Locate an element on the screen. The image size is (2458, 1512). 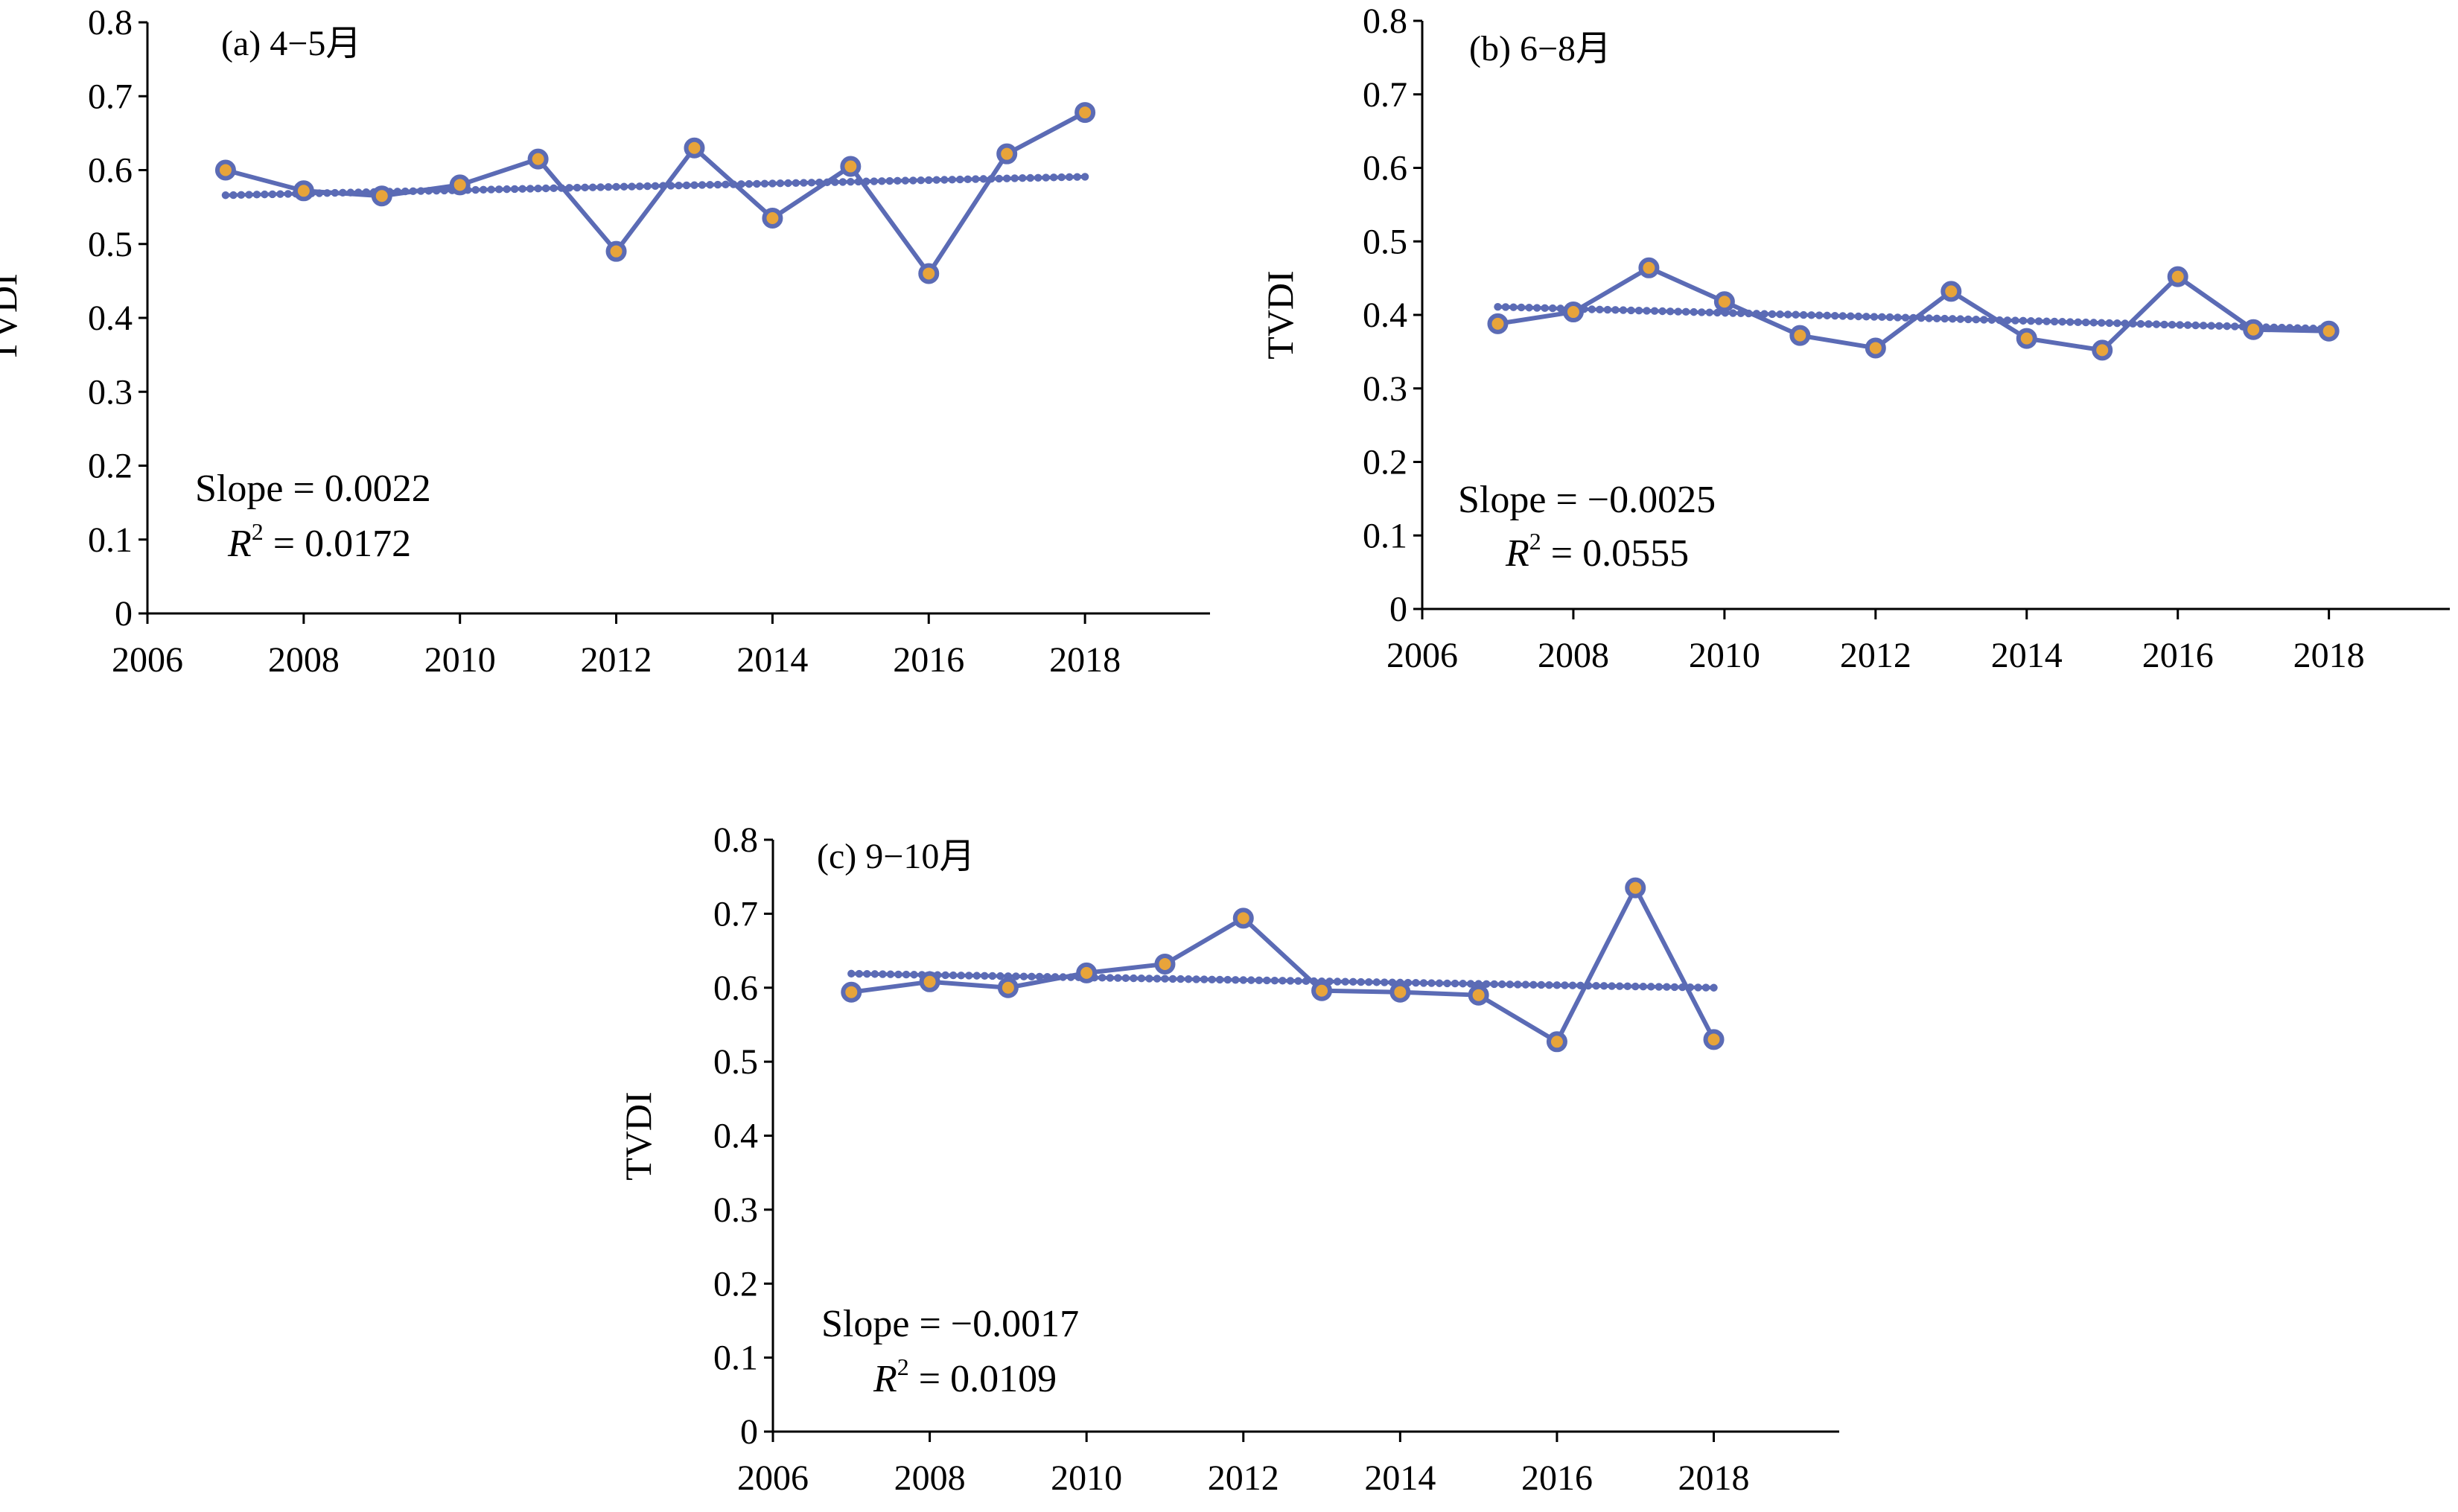
slope-annotation: Slope = −0.0025 is located at coordinates (1587, 500).